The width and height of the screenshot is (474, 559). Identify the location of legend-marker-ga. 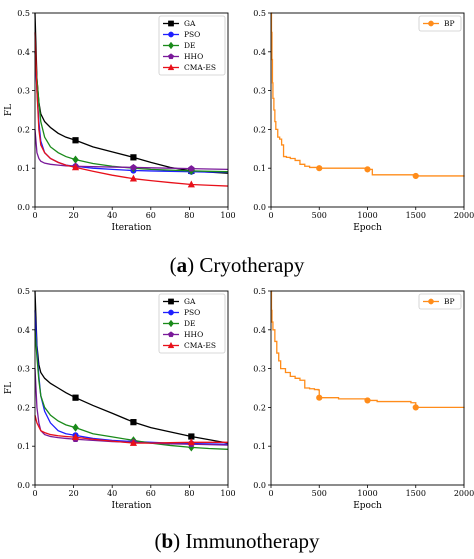
(171, 23).